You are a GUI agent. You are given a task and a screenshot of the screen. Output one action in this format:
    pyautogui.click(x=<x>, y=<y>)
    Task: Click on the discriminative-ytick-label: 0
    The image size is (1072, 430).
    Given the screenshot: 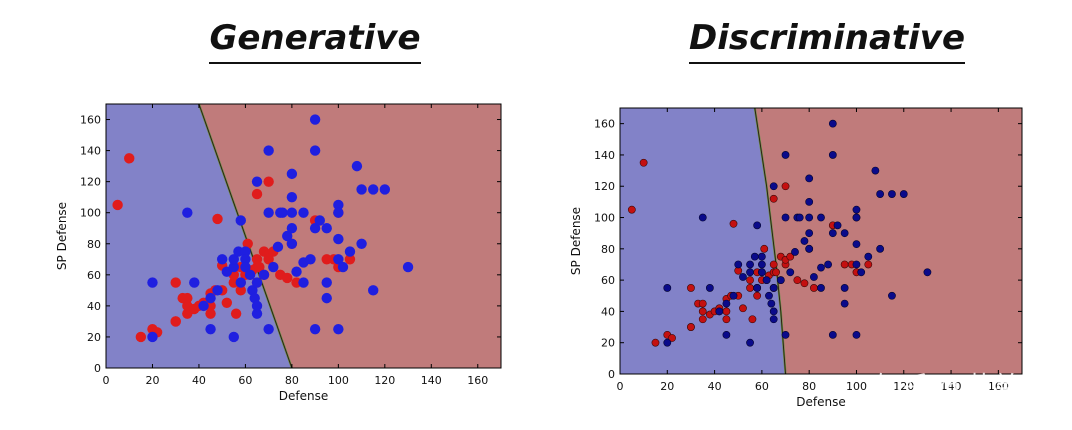 What is the action you would take?
    pyautogui.click(x=611, y=374)
    